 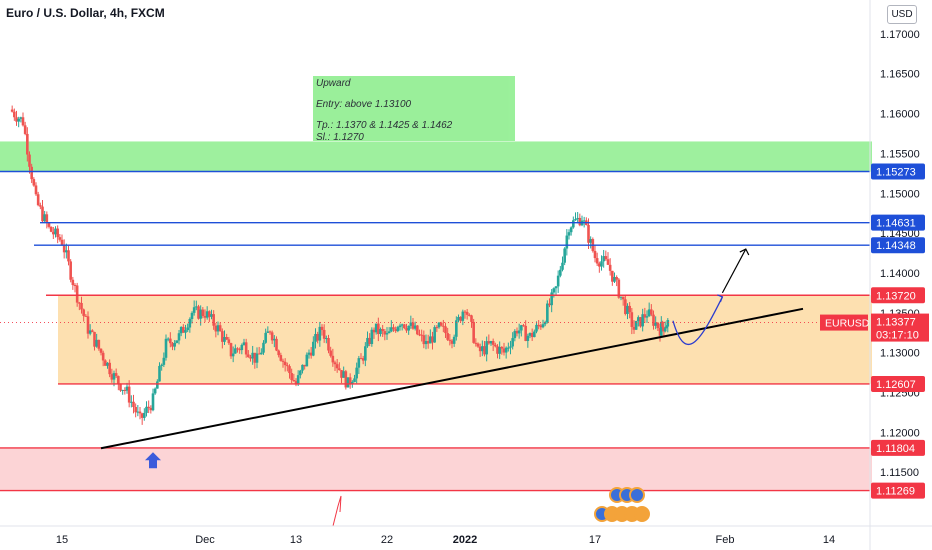 What do you see at coordinates (445, 540) in the screenshot?
I see `time-axis: 15 Dec 13 22 2022 17 Feb 14` at bounding box center [445, 540].